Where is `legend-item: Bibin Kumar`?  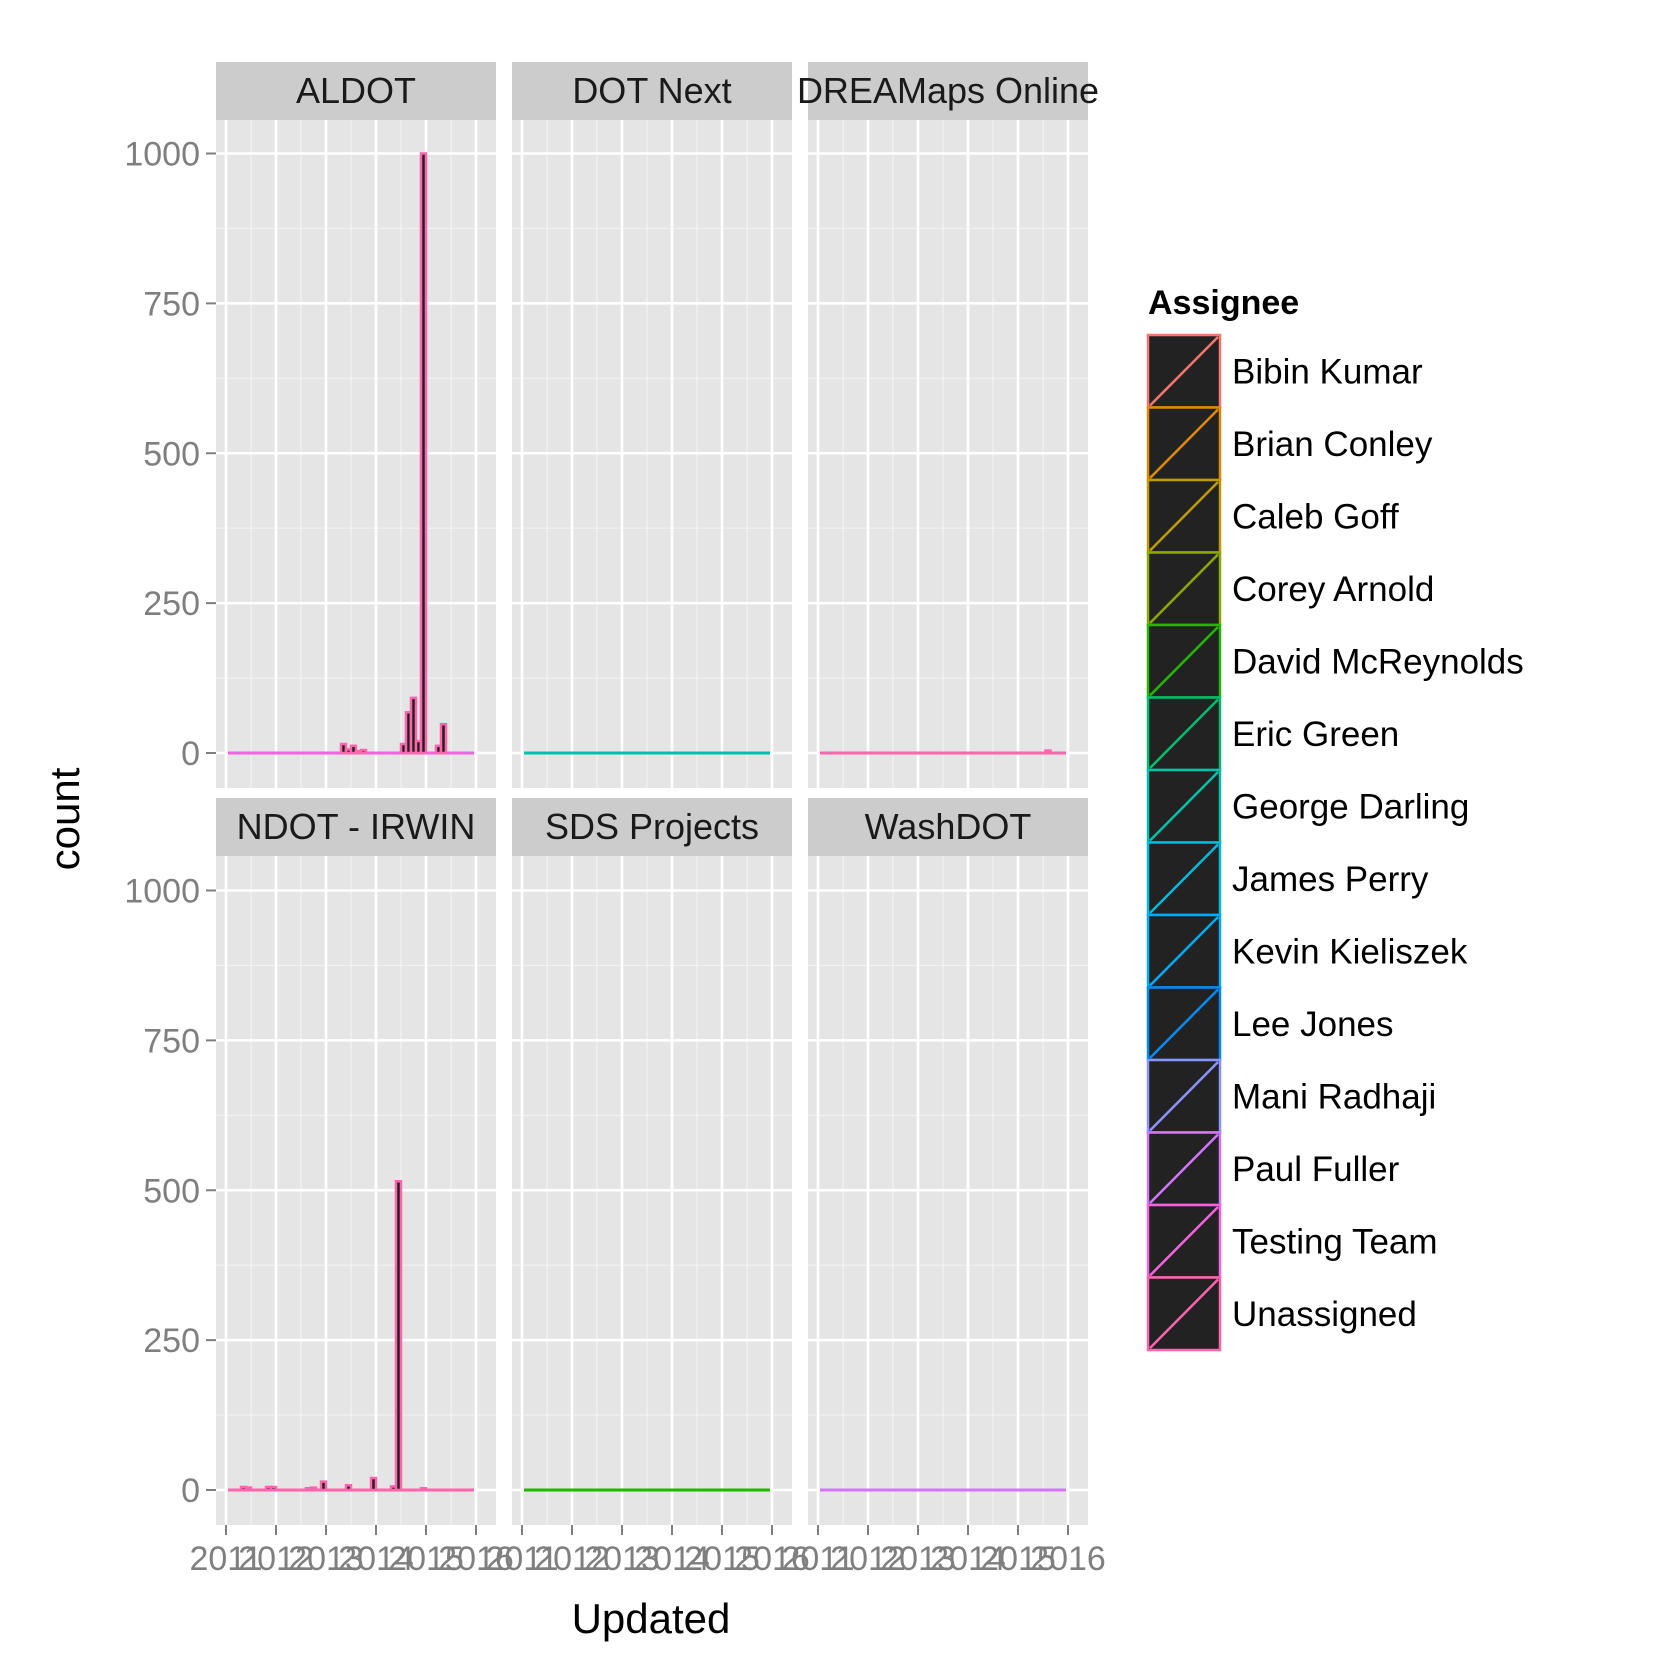 legend-item: Bibin Kumar is located at coordinates (1284, 371).